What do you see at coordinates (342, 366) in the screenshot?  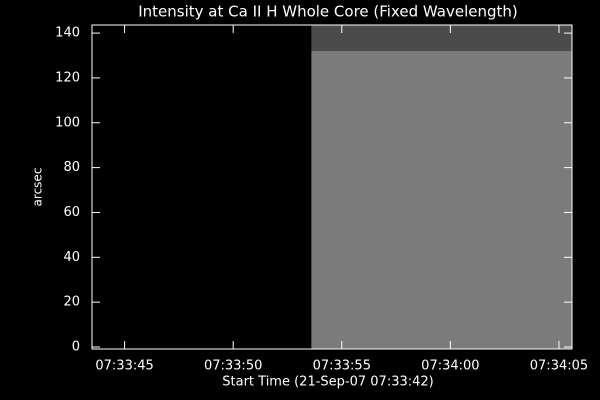 I see `x-tick-label: 07:33:55` at bounding box center [342, 366].